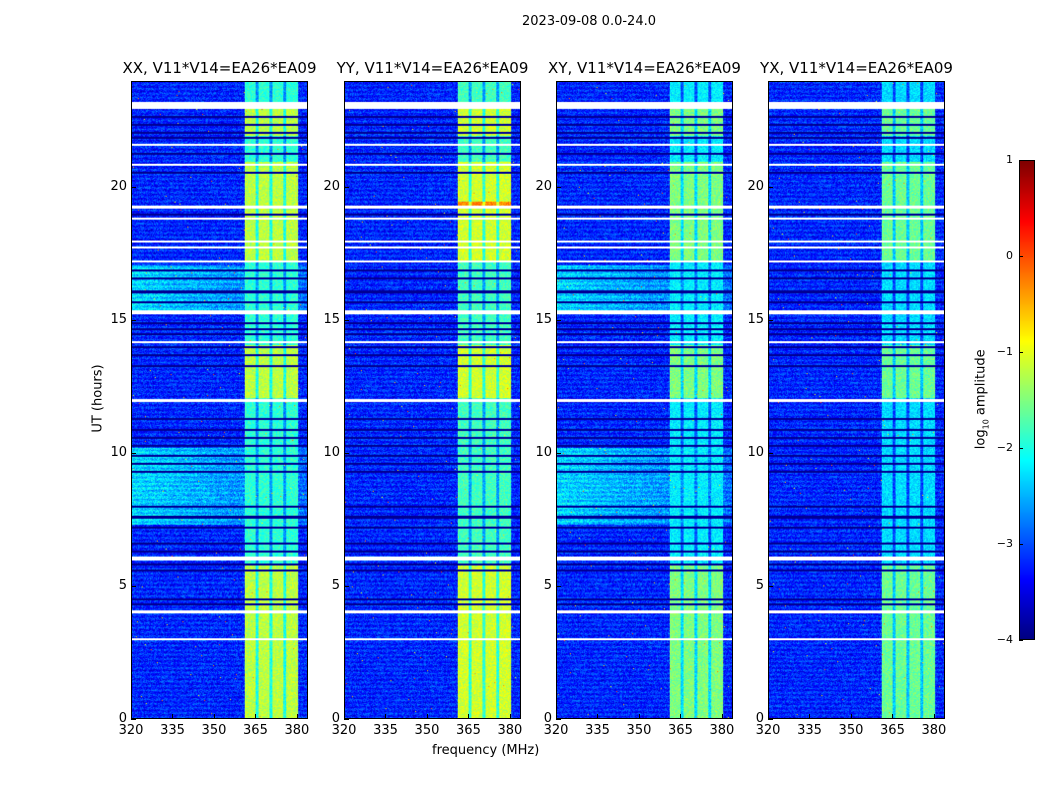  What do you see at coordinates (644, 68) in the screenshot?
I see `panel-title: XY, V11*V14=EA26*EA09` at bounding box center [644, 68].